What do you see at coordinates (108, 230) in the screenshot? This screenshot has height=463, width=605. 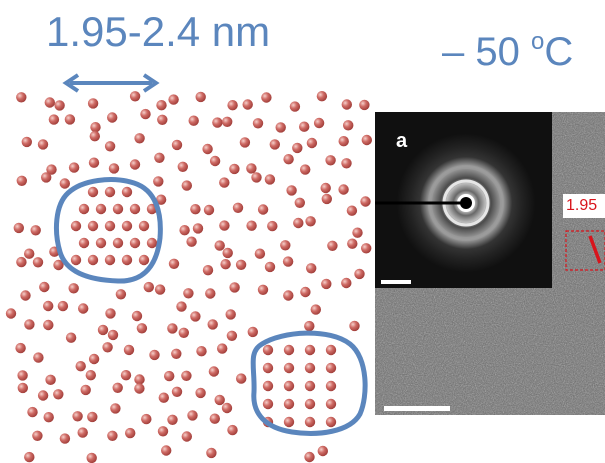 I see `ordered-cluster-outline-upper` at bounding box center [108, 230].